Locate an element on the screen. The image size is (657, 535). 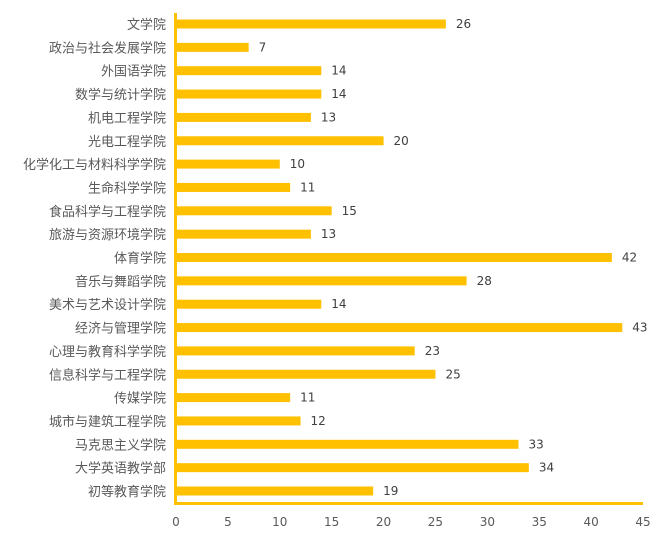
data-label: 34 is located at coordinates (546, 468).